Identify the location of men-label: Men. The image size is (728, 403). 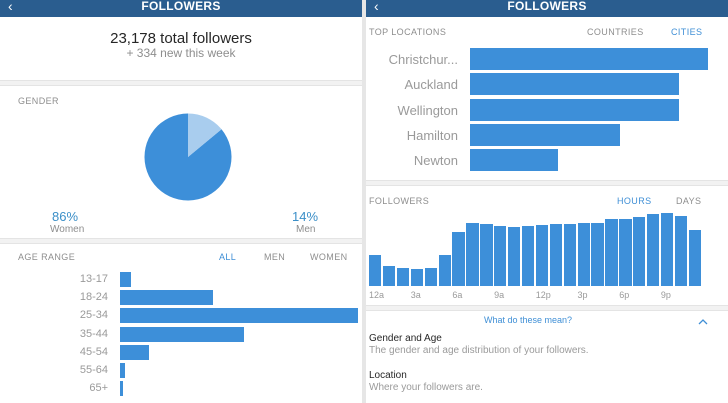
(306, 229).